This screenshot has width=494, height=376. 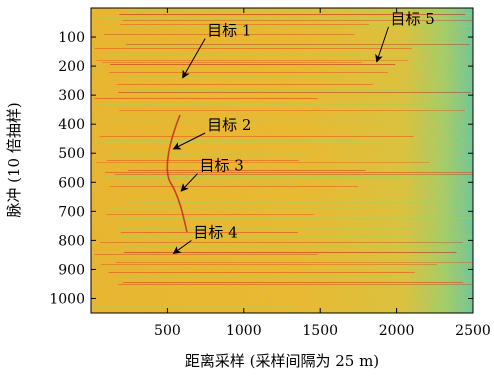 What do you see at coordinates (221, 166) in the screenshot?
I see `annotation-label: 目标 3` at bounding box center [221, 166].